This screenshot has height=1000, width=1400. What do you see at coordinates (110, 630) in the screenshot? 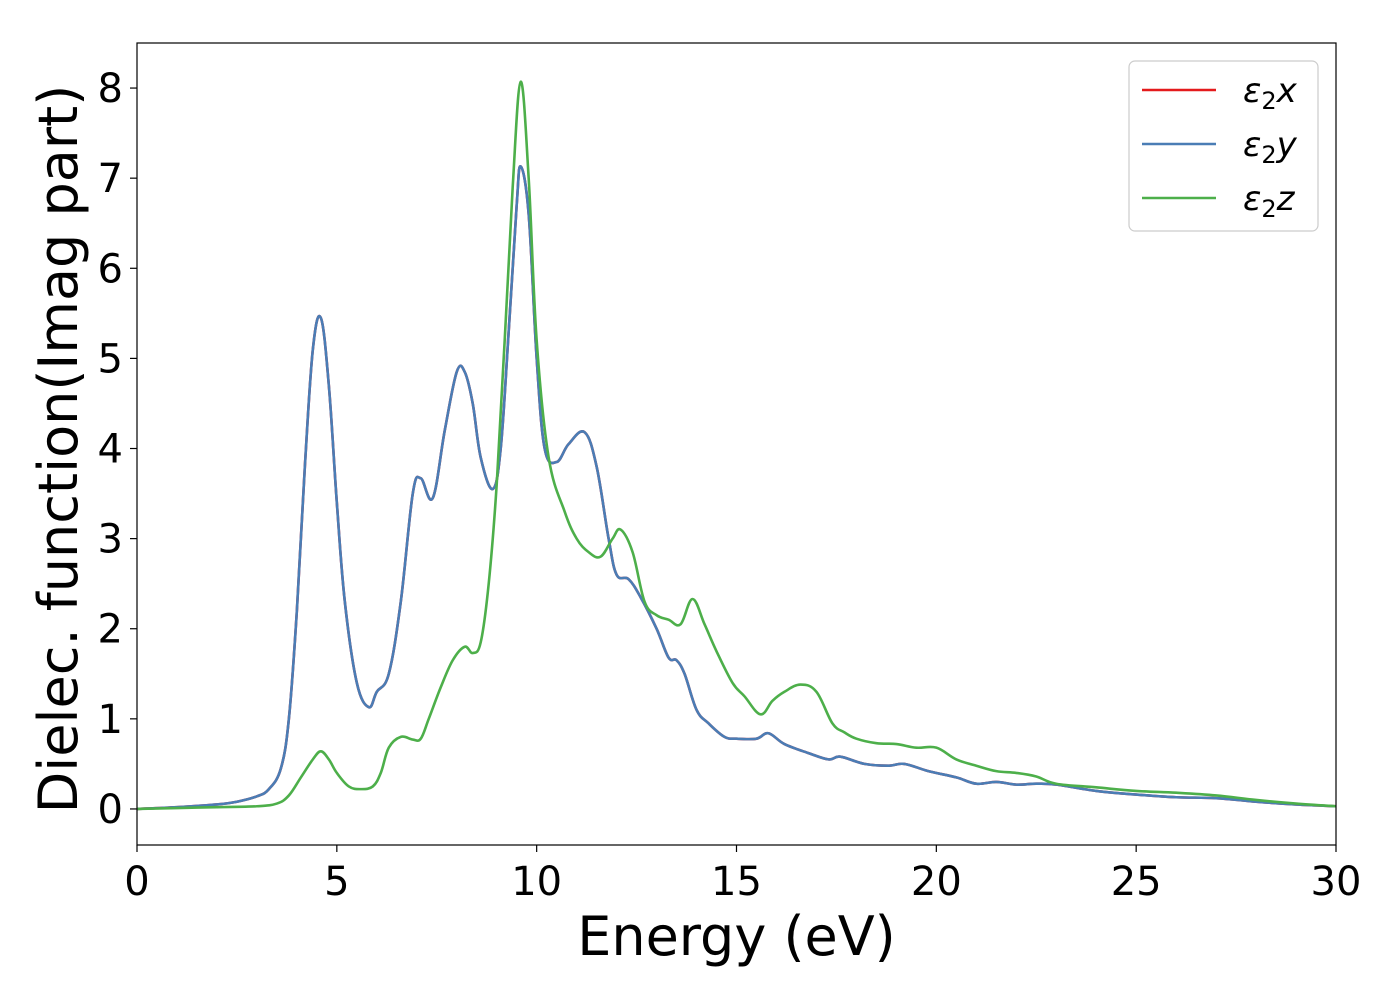
I see `y-tick-label: 2` at bounding box center [110, 630].